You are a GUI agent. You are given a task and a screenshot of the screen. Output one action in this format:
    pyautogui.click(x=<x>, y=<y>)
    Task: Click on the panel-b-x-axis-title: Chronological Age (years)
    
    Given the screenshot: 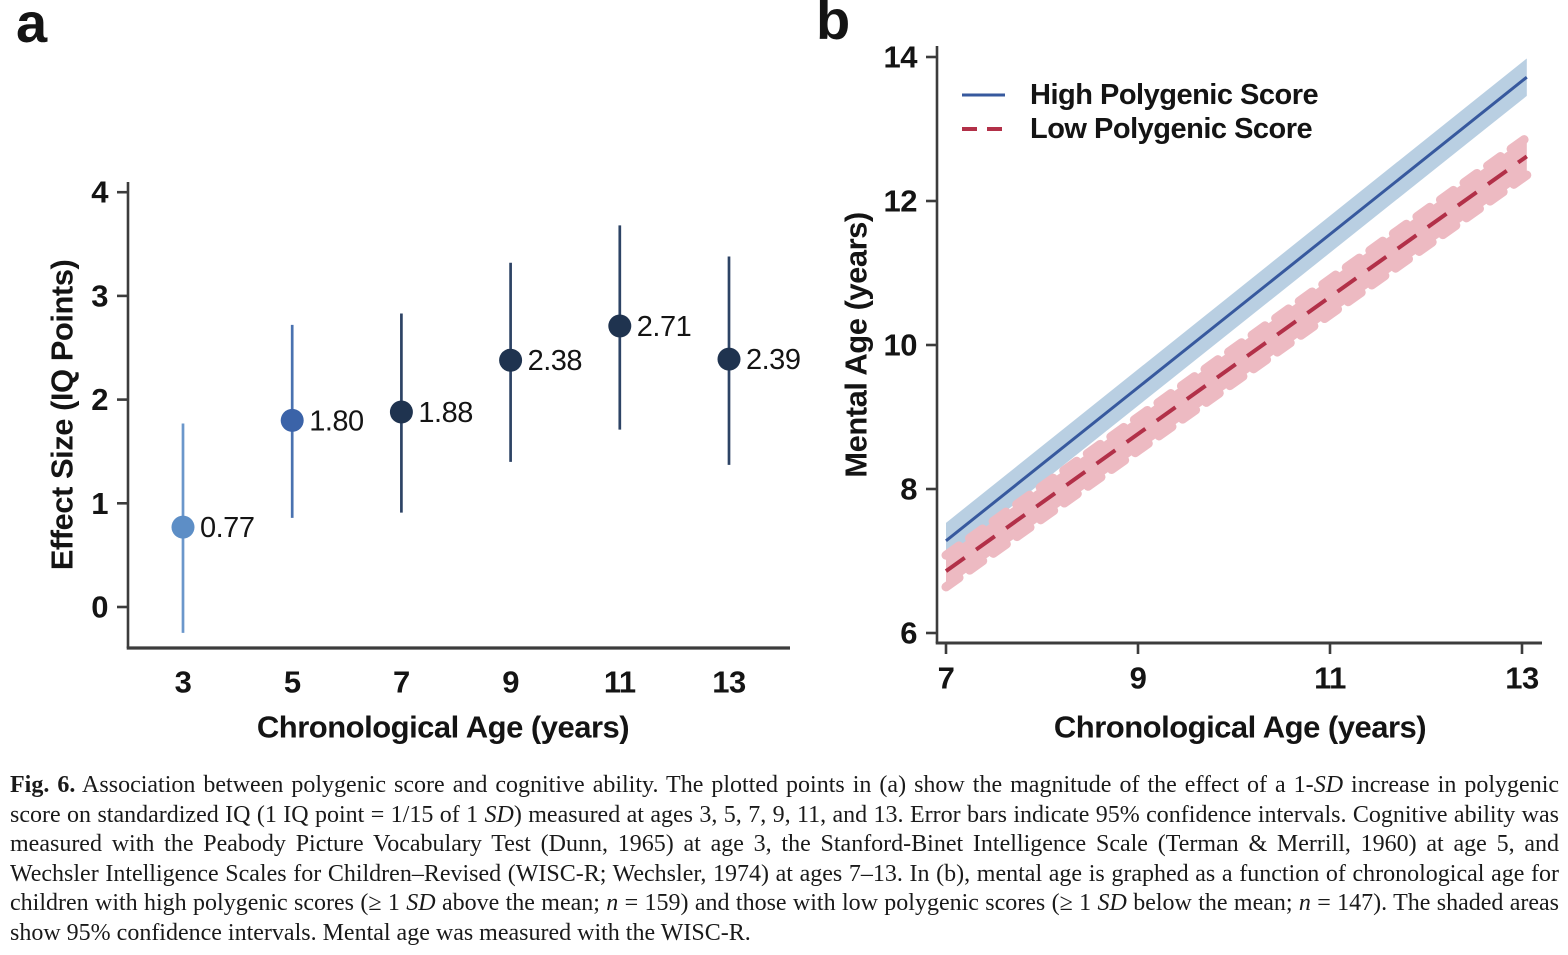 What is the action you would take?
    pyautogui.click(x=1240, y=727)
    